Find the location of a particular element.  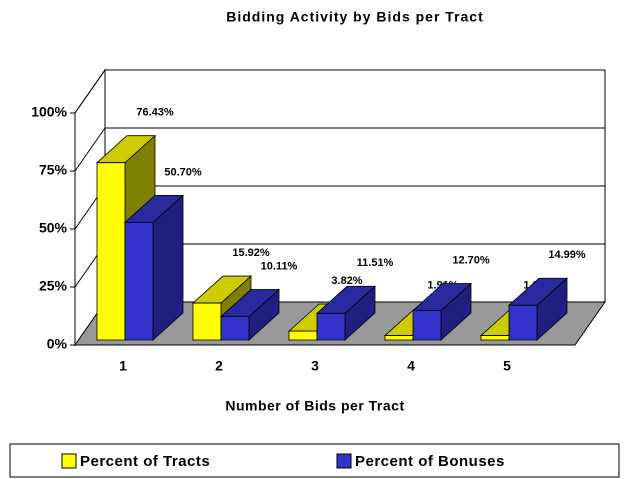

legend-label: Percent of Tracts is located at coordinates (145, 461).